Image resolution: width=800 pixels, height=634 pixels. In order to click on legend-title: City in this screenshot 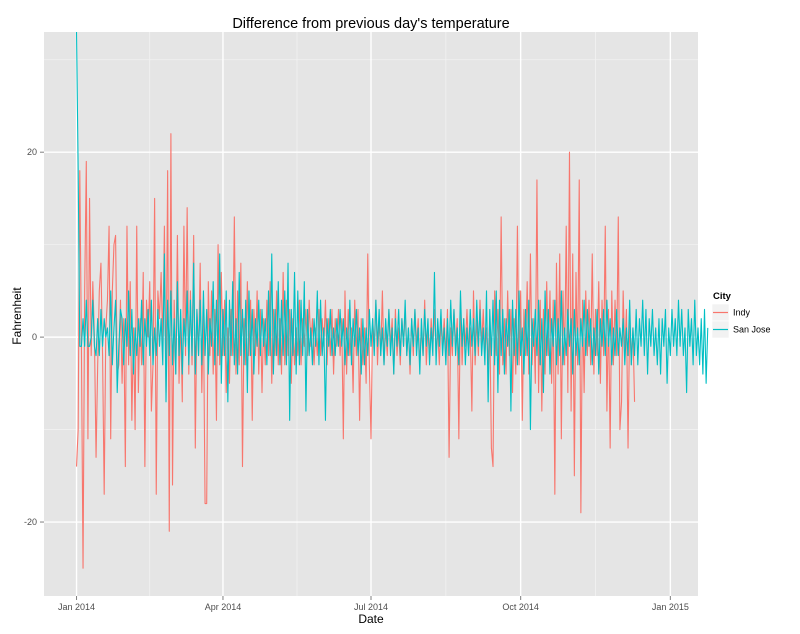, I will do `click(722, 296)`.